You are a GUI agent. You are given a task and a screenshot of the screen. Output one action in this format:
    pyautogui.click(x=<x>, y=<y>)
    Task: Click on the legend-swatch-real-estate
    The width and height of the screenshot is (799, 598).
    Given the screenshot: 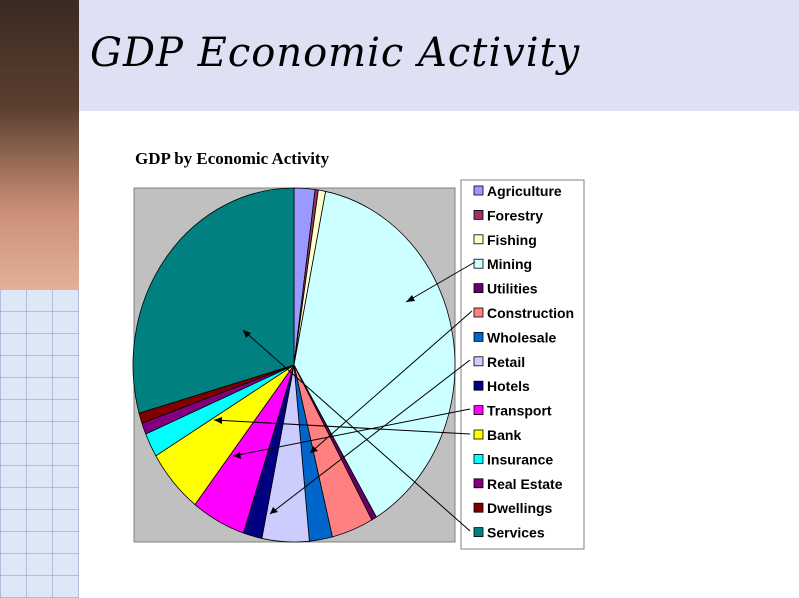 What is the action you would take?
    pyautogui.click(x=478, y=483)
    